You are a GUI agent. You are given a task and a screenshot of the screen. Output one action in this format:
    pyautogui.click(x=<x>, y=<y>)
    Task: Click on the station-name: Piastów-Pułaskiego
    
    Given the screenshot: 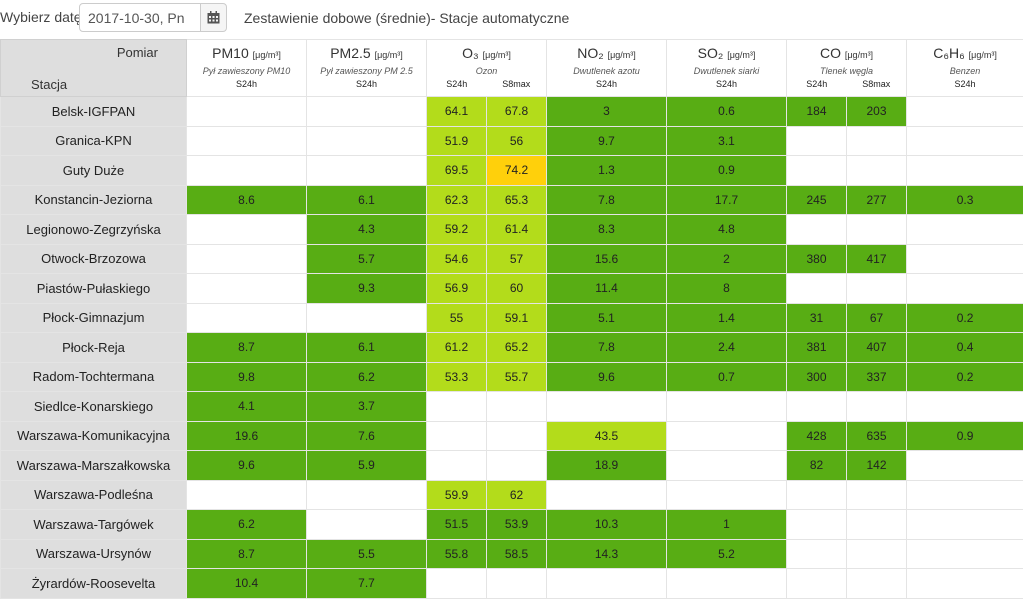 What is the action you would take?
    pyautogui.click(x=94, y=289)
    